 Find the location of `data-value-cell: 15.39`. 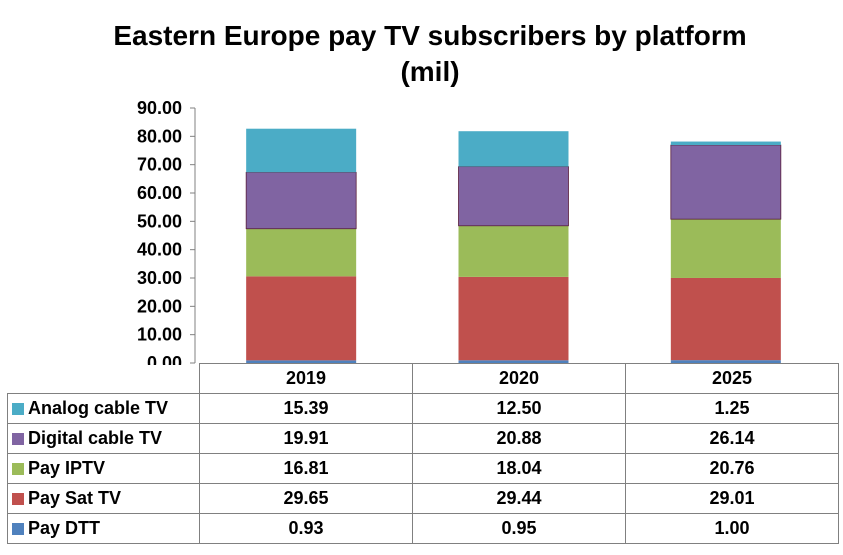

data-value-cell: 15.39 is located at coordinates (306, 408).